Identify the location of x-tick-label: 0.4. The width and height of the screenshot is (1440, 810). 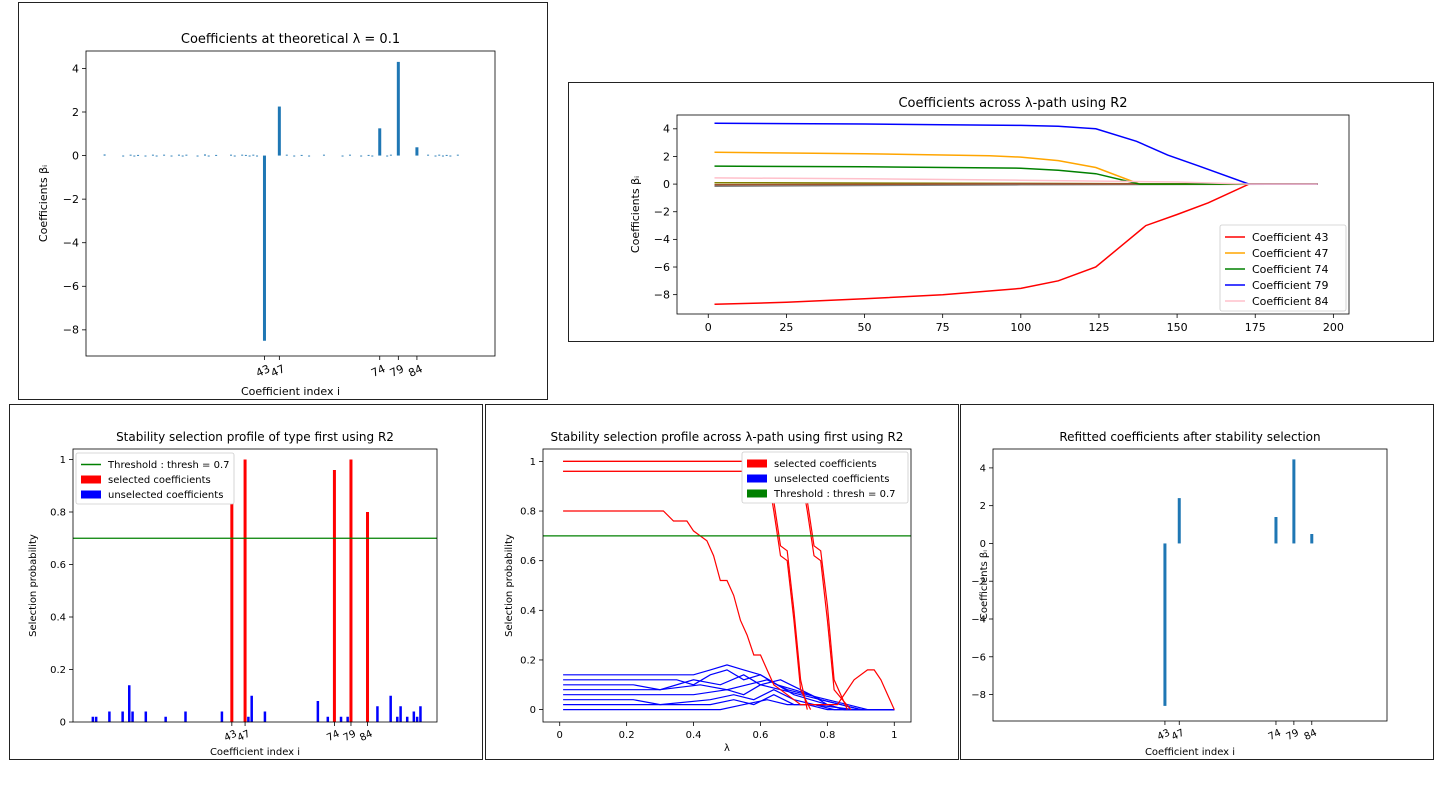
(694, 735).